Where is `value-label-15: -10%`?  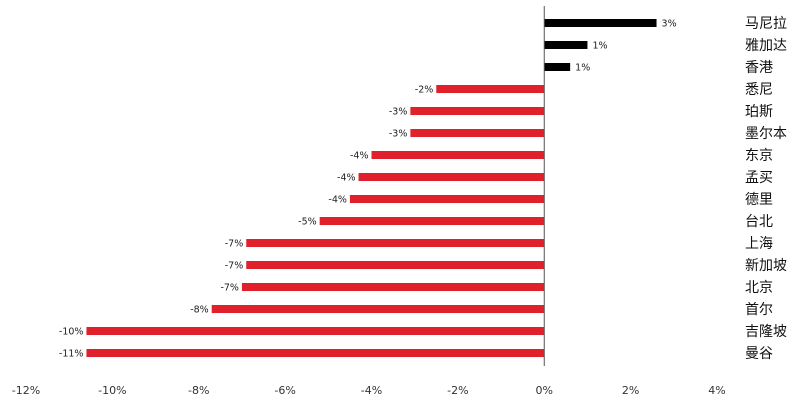 value-label-15: -10% is located at coordinates (71, 332).